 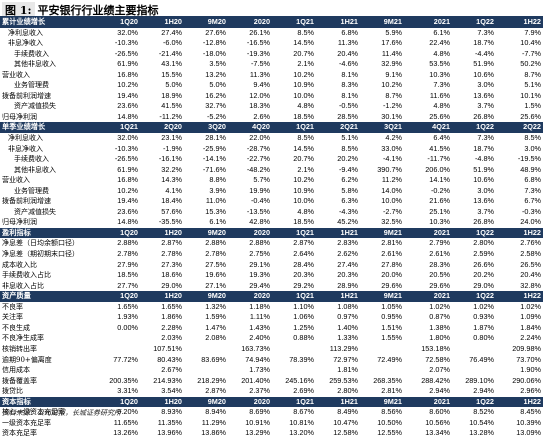 What do you see at coordinates (125, 422) in the screenshot?
I see `table-cell: 11.65%` at bounding box center [125, 422].